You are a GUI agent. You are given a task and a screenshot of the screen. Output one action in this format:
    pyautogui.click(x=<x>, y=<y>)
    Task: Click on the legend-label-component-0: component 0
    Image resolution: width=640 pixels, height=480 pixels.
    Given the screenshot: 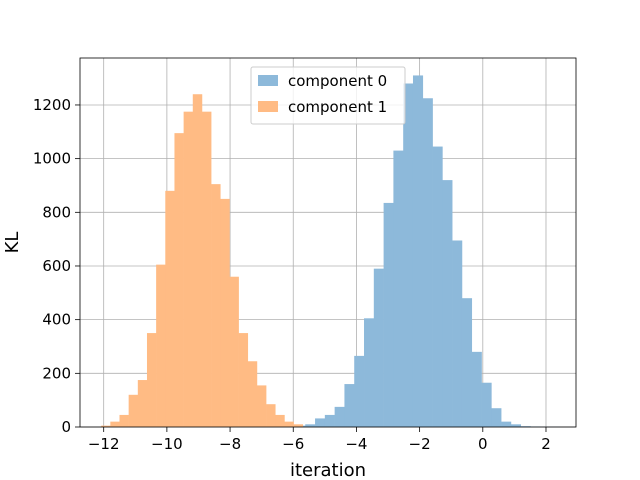 What is the action you would take?
    pyautogui.click(x=337, y=81)
    